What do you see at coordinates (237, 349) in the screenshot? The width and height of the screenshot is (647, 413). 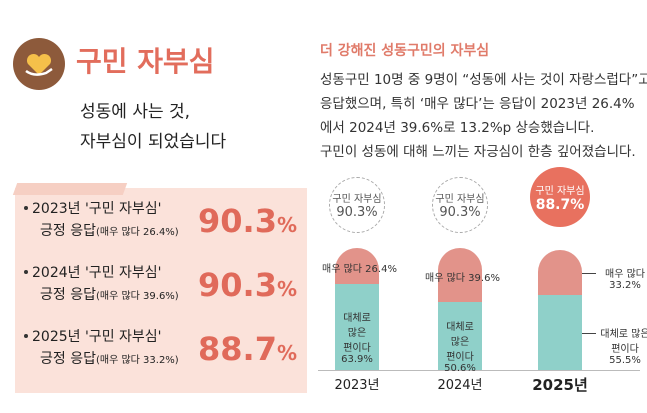 I see `value: 88.7` at bounding box center [237, 349].